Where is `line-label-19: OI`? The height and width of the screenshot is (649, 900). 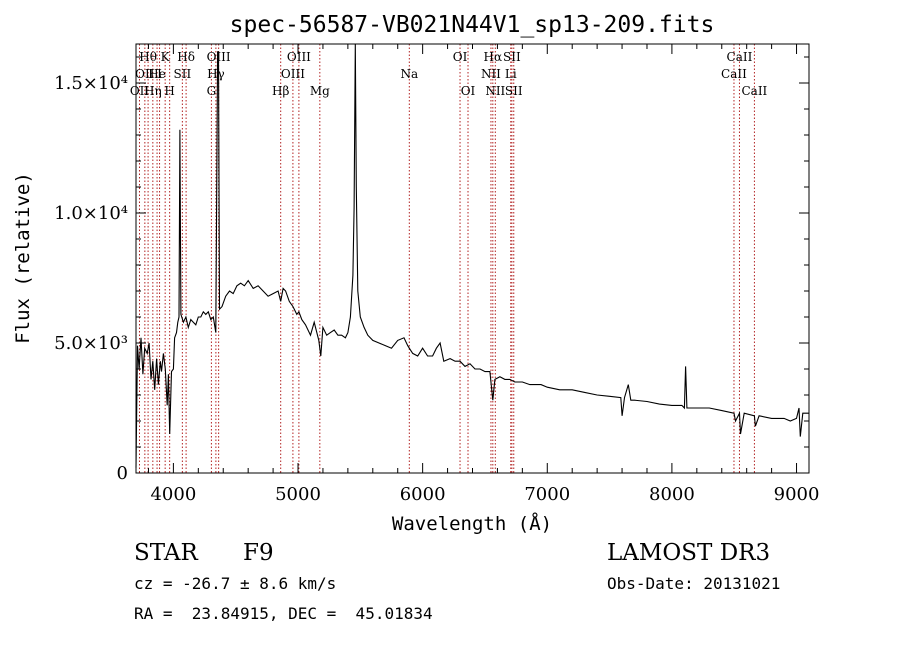
line-label-19: OI is located at coordinates (468, 91).